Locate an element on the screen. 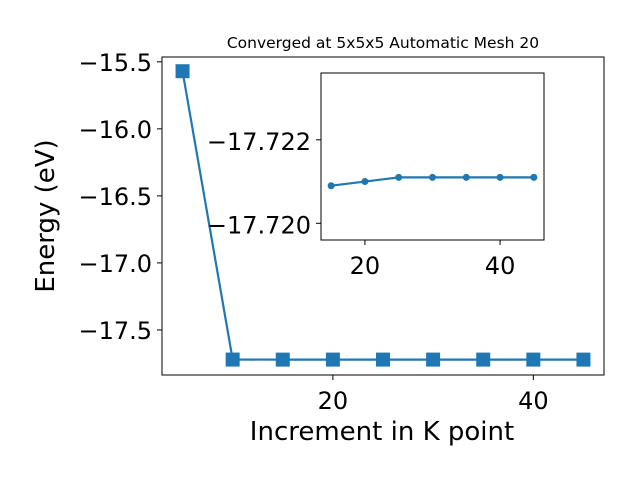  x-axis-label: Increment in K point is located at coordinates (382, 432).